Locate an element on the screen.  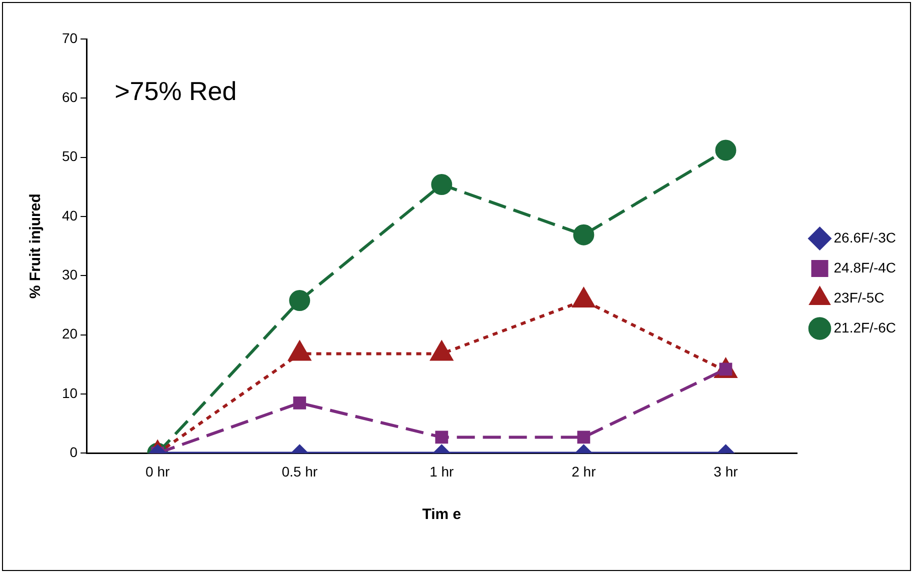
x-tick-label: 2 hr is located at coordinates (584, 471).